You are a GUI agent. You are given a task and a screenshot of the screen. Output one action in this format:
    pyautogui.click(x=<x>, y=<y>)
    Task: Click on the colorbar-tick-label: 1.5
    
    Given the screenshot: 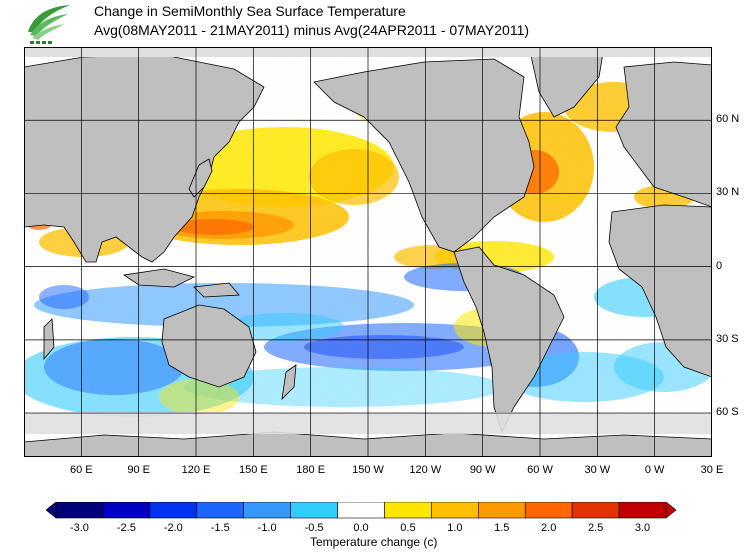 What is the action you would take?
    pyautogui.click(x=502, y=528)
    